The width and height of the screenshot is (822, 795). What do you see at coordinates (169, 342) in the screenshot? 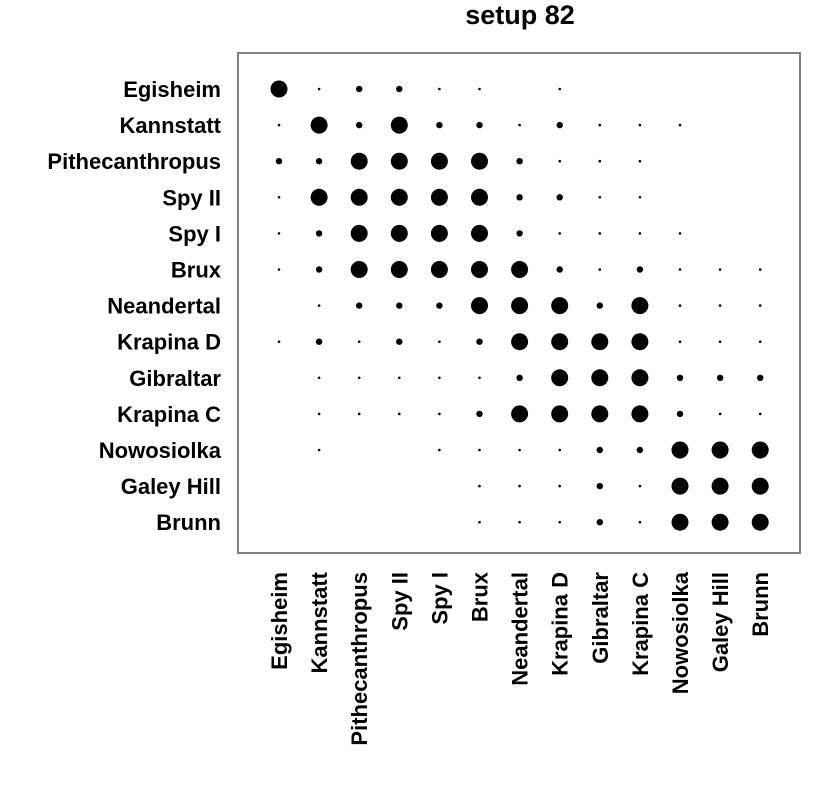
I see `row-label: Krapina D` at bounding box center [169, 342].